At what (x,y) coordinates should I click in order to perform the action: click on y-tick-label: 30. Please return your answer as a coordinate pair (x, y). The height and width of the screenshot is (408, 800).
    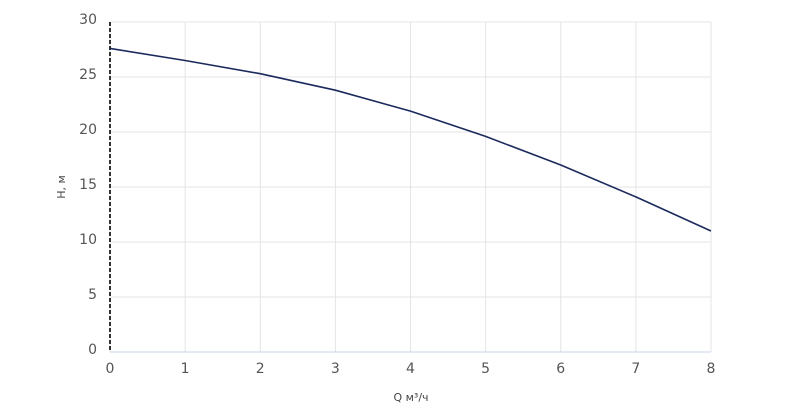
    Looking at the image, I should click on (88, 20).